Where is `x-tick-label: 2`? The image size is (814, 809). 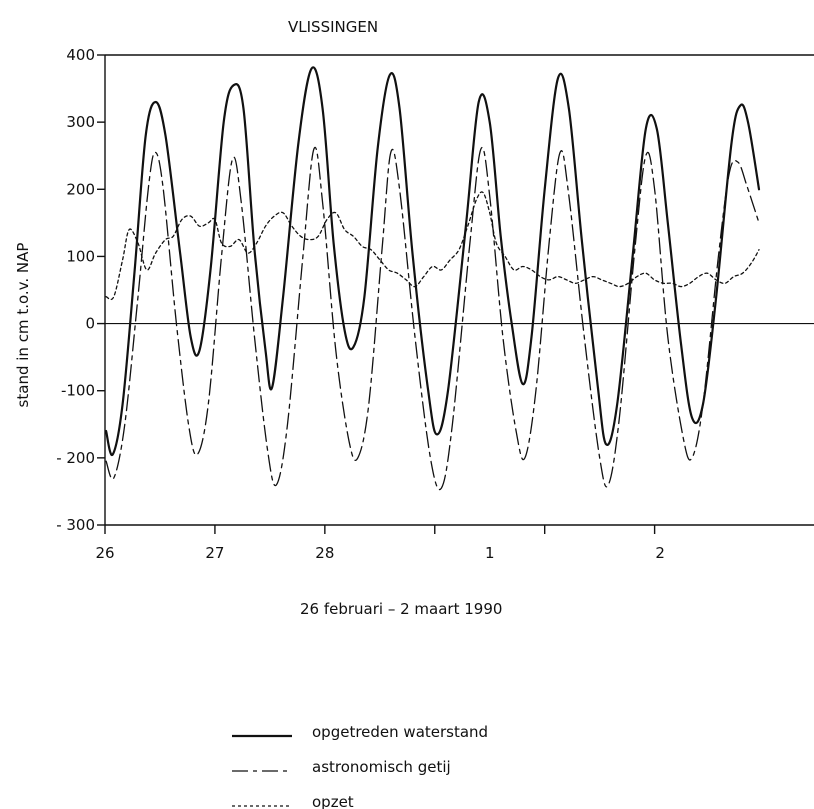 x-tick-label: 2 is located at coordinates (660, 553).